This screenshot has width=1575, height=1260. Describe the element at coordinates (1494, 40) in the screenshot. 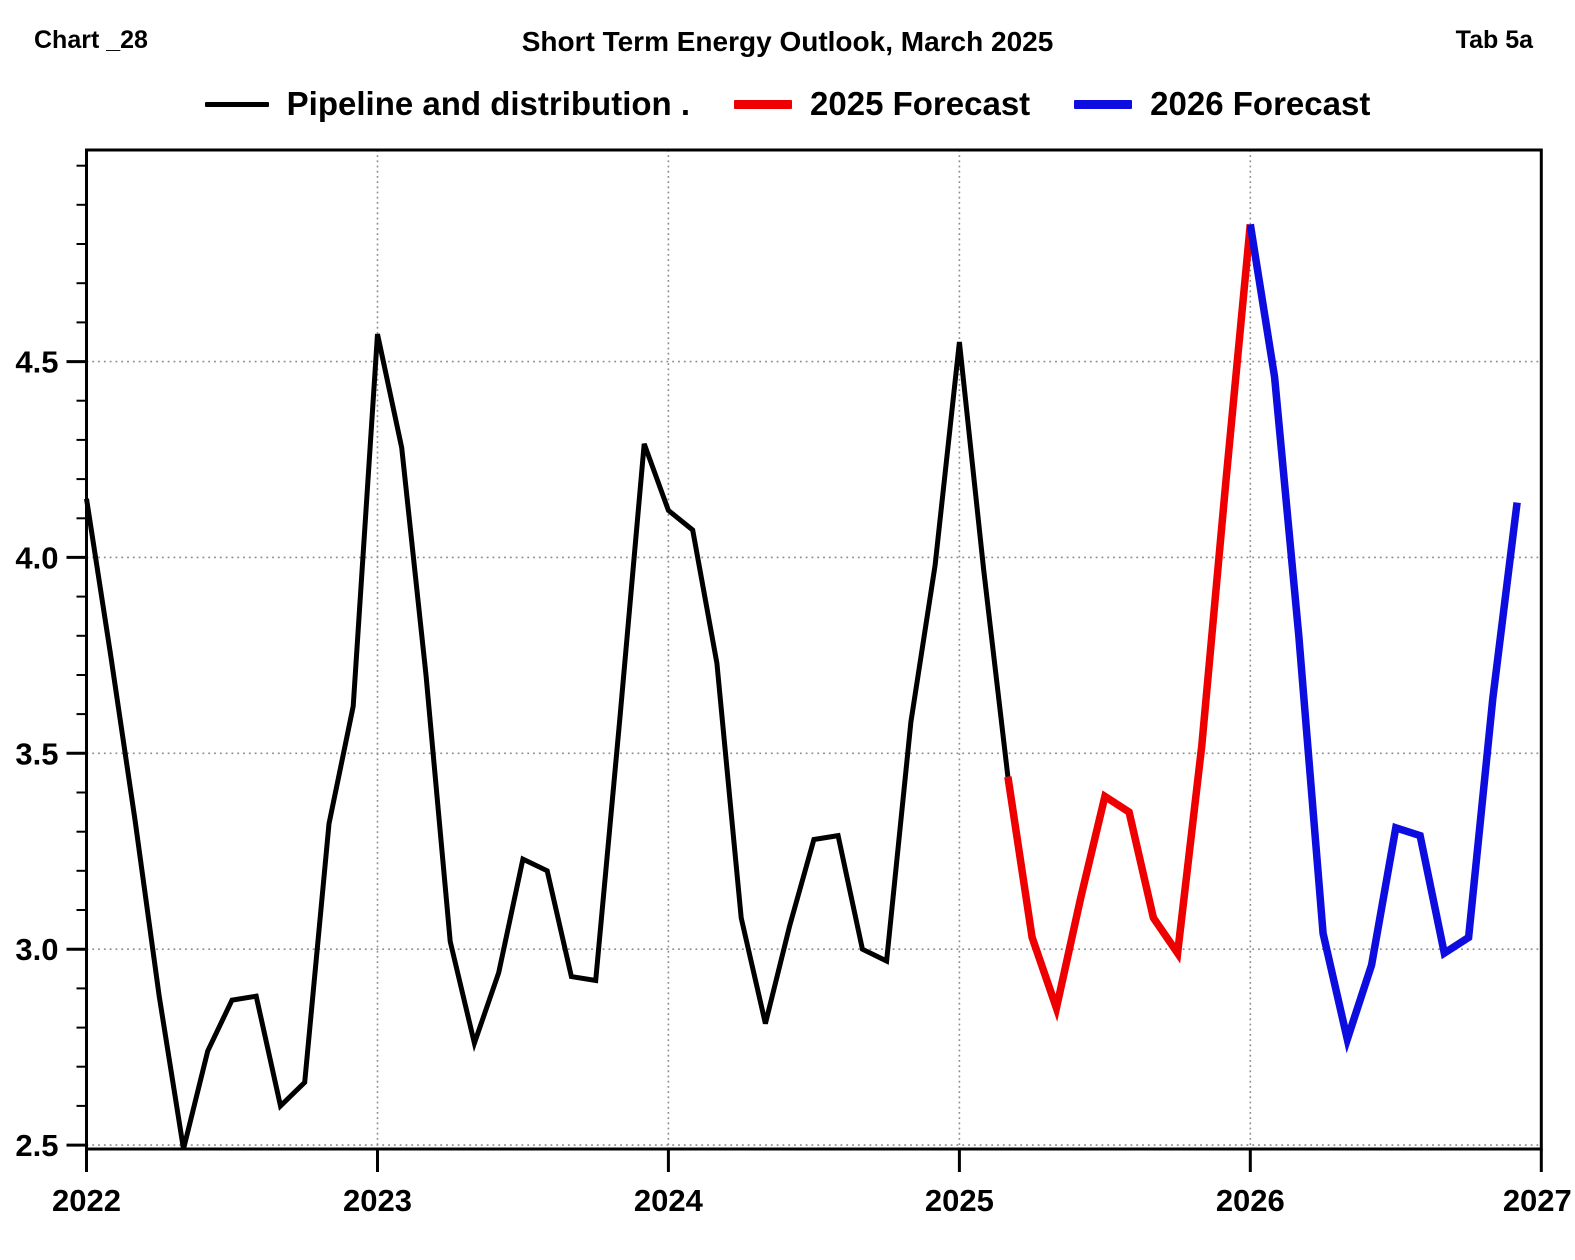

I see `tab-reference-label: Tab 5a` at that location.